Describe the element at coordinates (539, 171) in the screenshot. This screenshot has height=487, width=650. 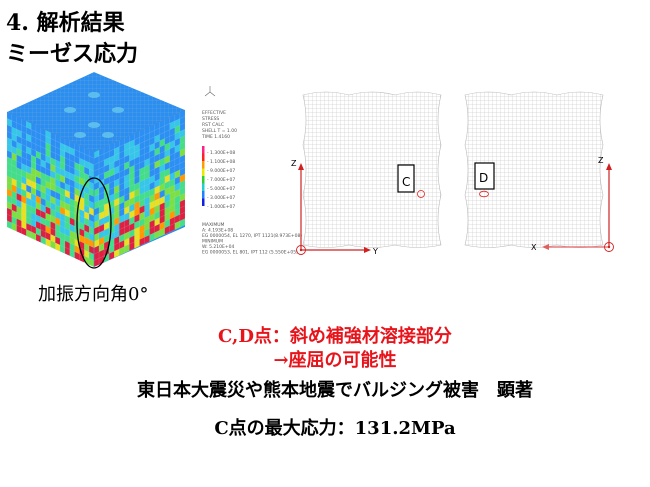
I see `mesh-panel-d: D Z X` at that location.